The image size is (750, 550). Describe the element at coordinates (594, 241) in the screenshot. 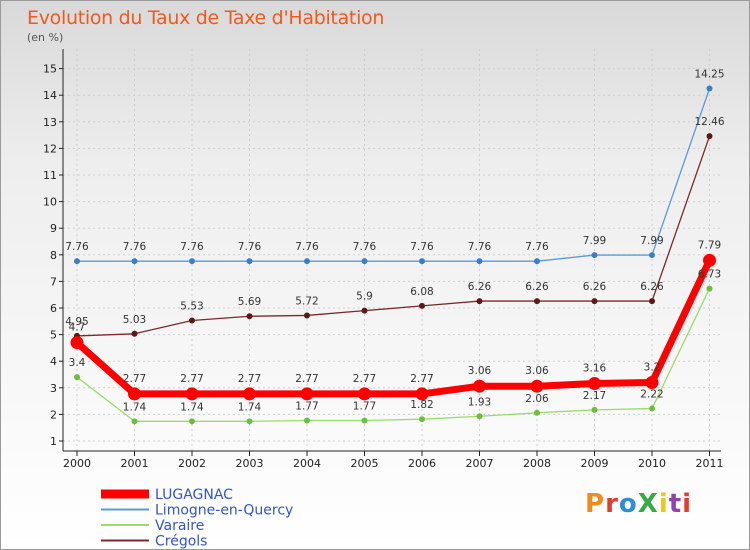

I see `data-label-limogne-en-quercy: 7.99` at that location.